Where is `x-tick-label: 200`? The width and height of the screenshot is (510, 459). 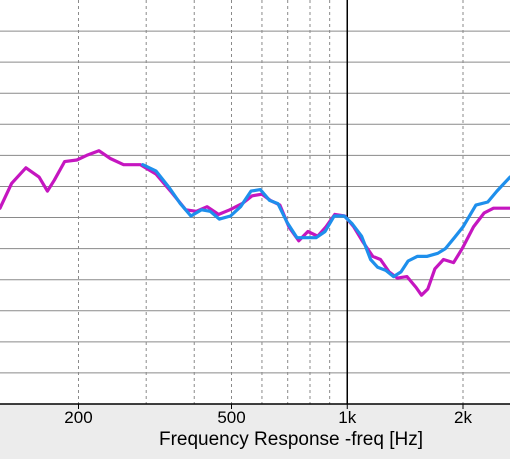 x-tick-label: 200 is located at coordinates (78, 417).